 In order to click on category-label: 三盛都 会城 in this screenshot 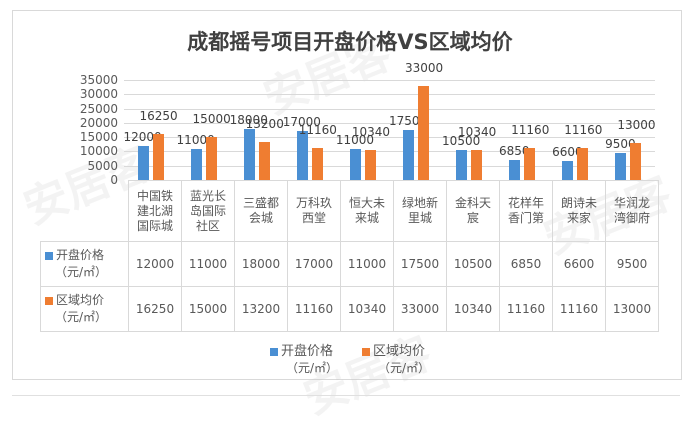, I will do `click(261, 211)`.